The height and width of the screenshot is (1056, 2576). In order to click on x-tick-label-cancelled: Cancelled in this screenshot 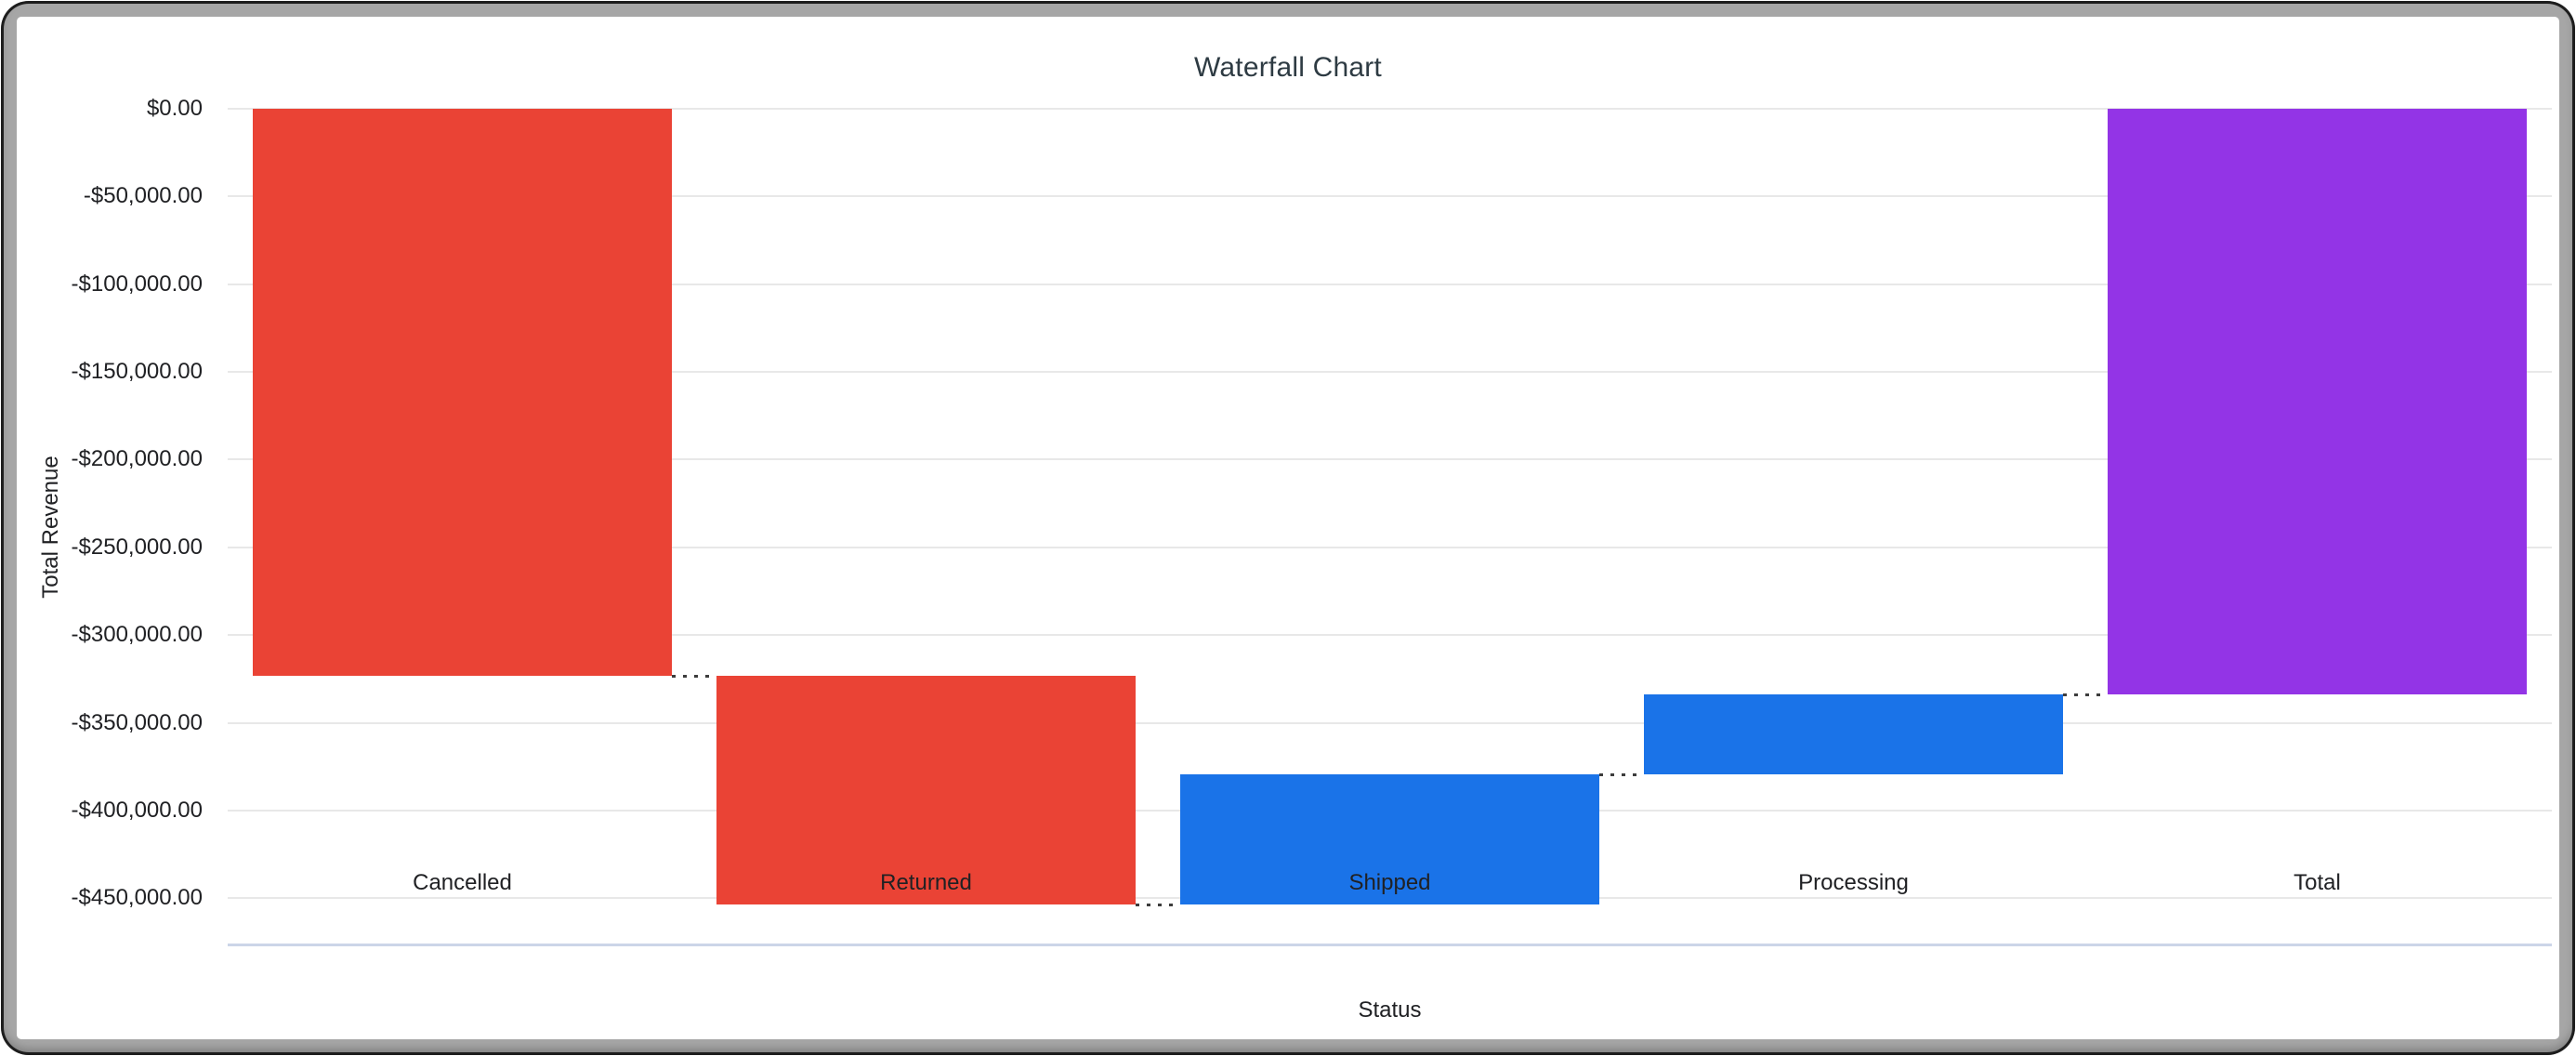, I will do `click(462, 882)`.